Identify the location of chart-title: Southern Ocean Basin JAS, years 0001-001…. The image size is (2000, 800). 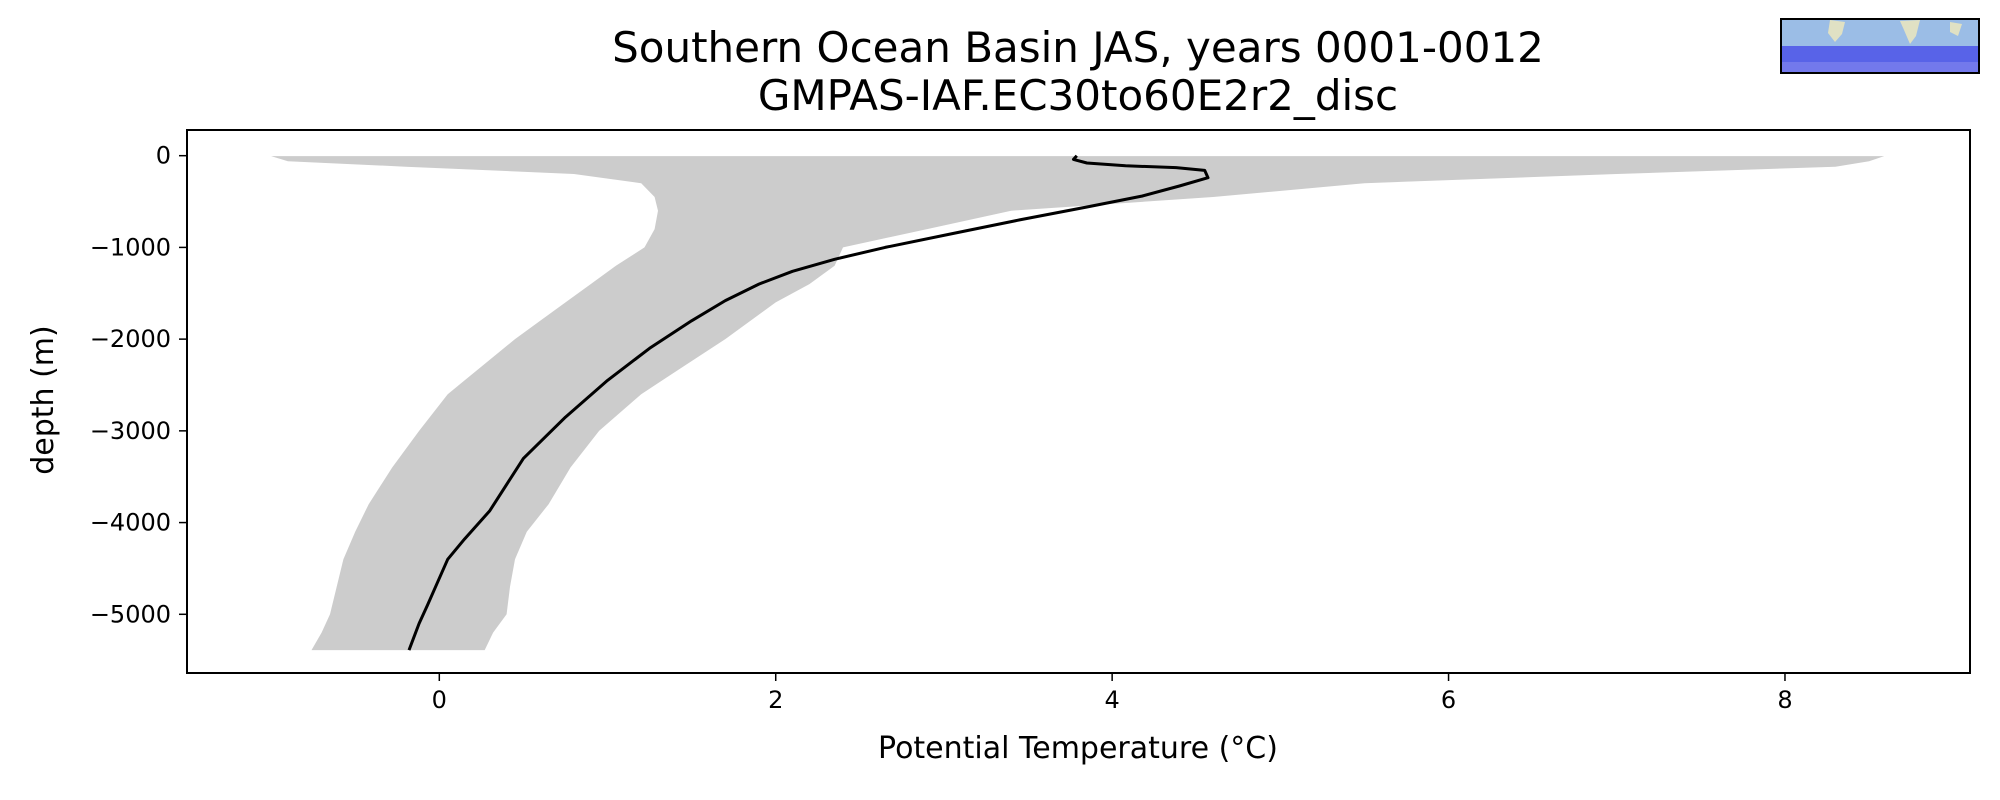
(1078, 47).